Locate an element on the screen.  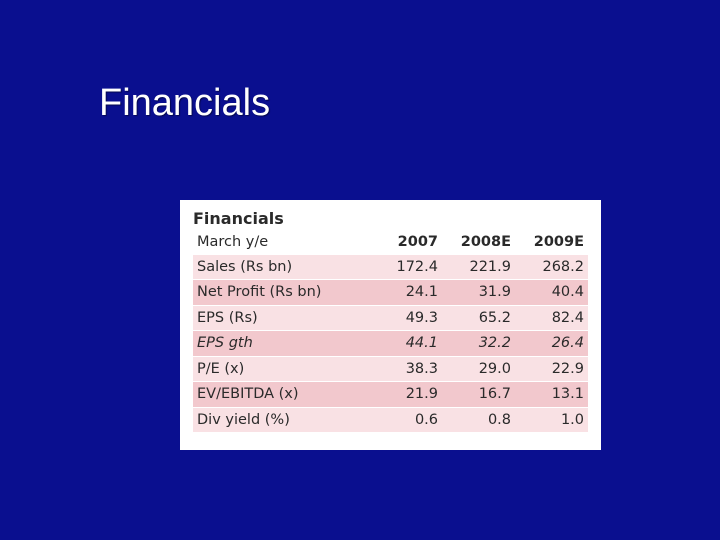
cell-value: 38.3 is located at coordinates (405, 368).